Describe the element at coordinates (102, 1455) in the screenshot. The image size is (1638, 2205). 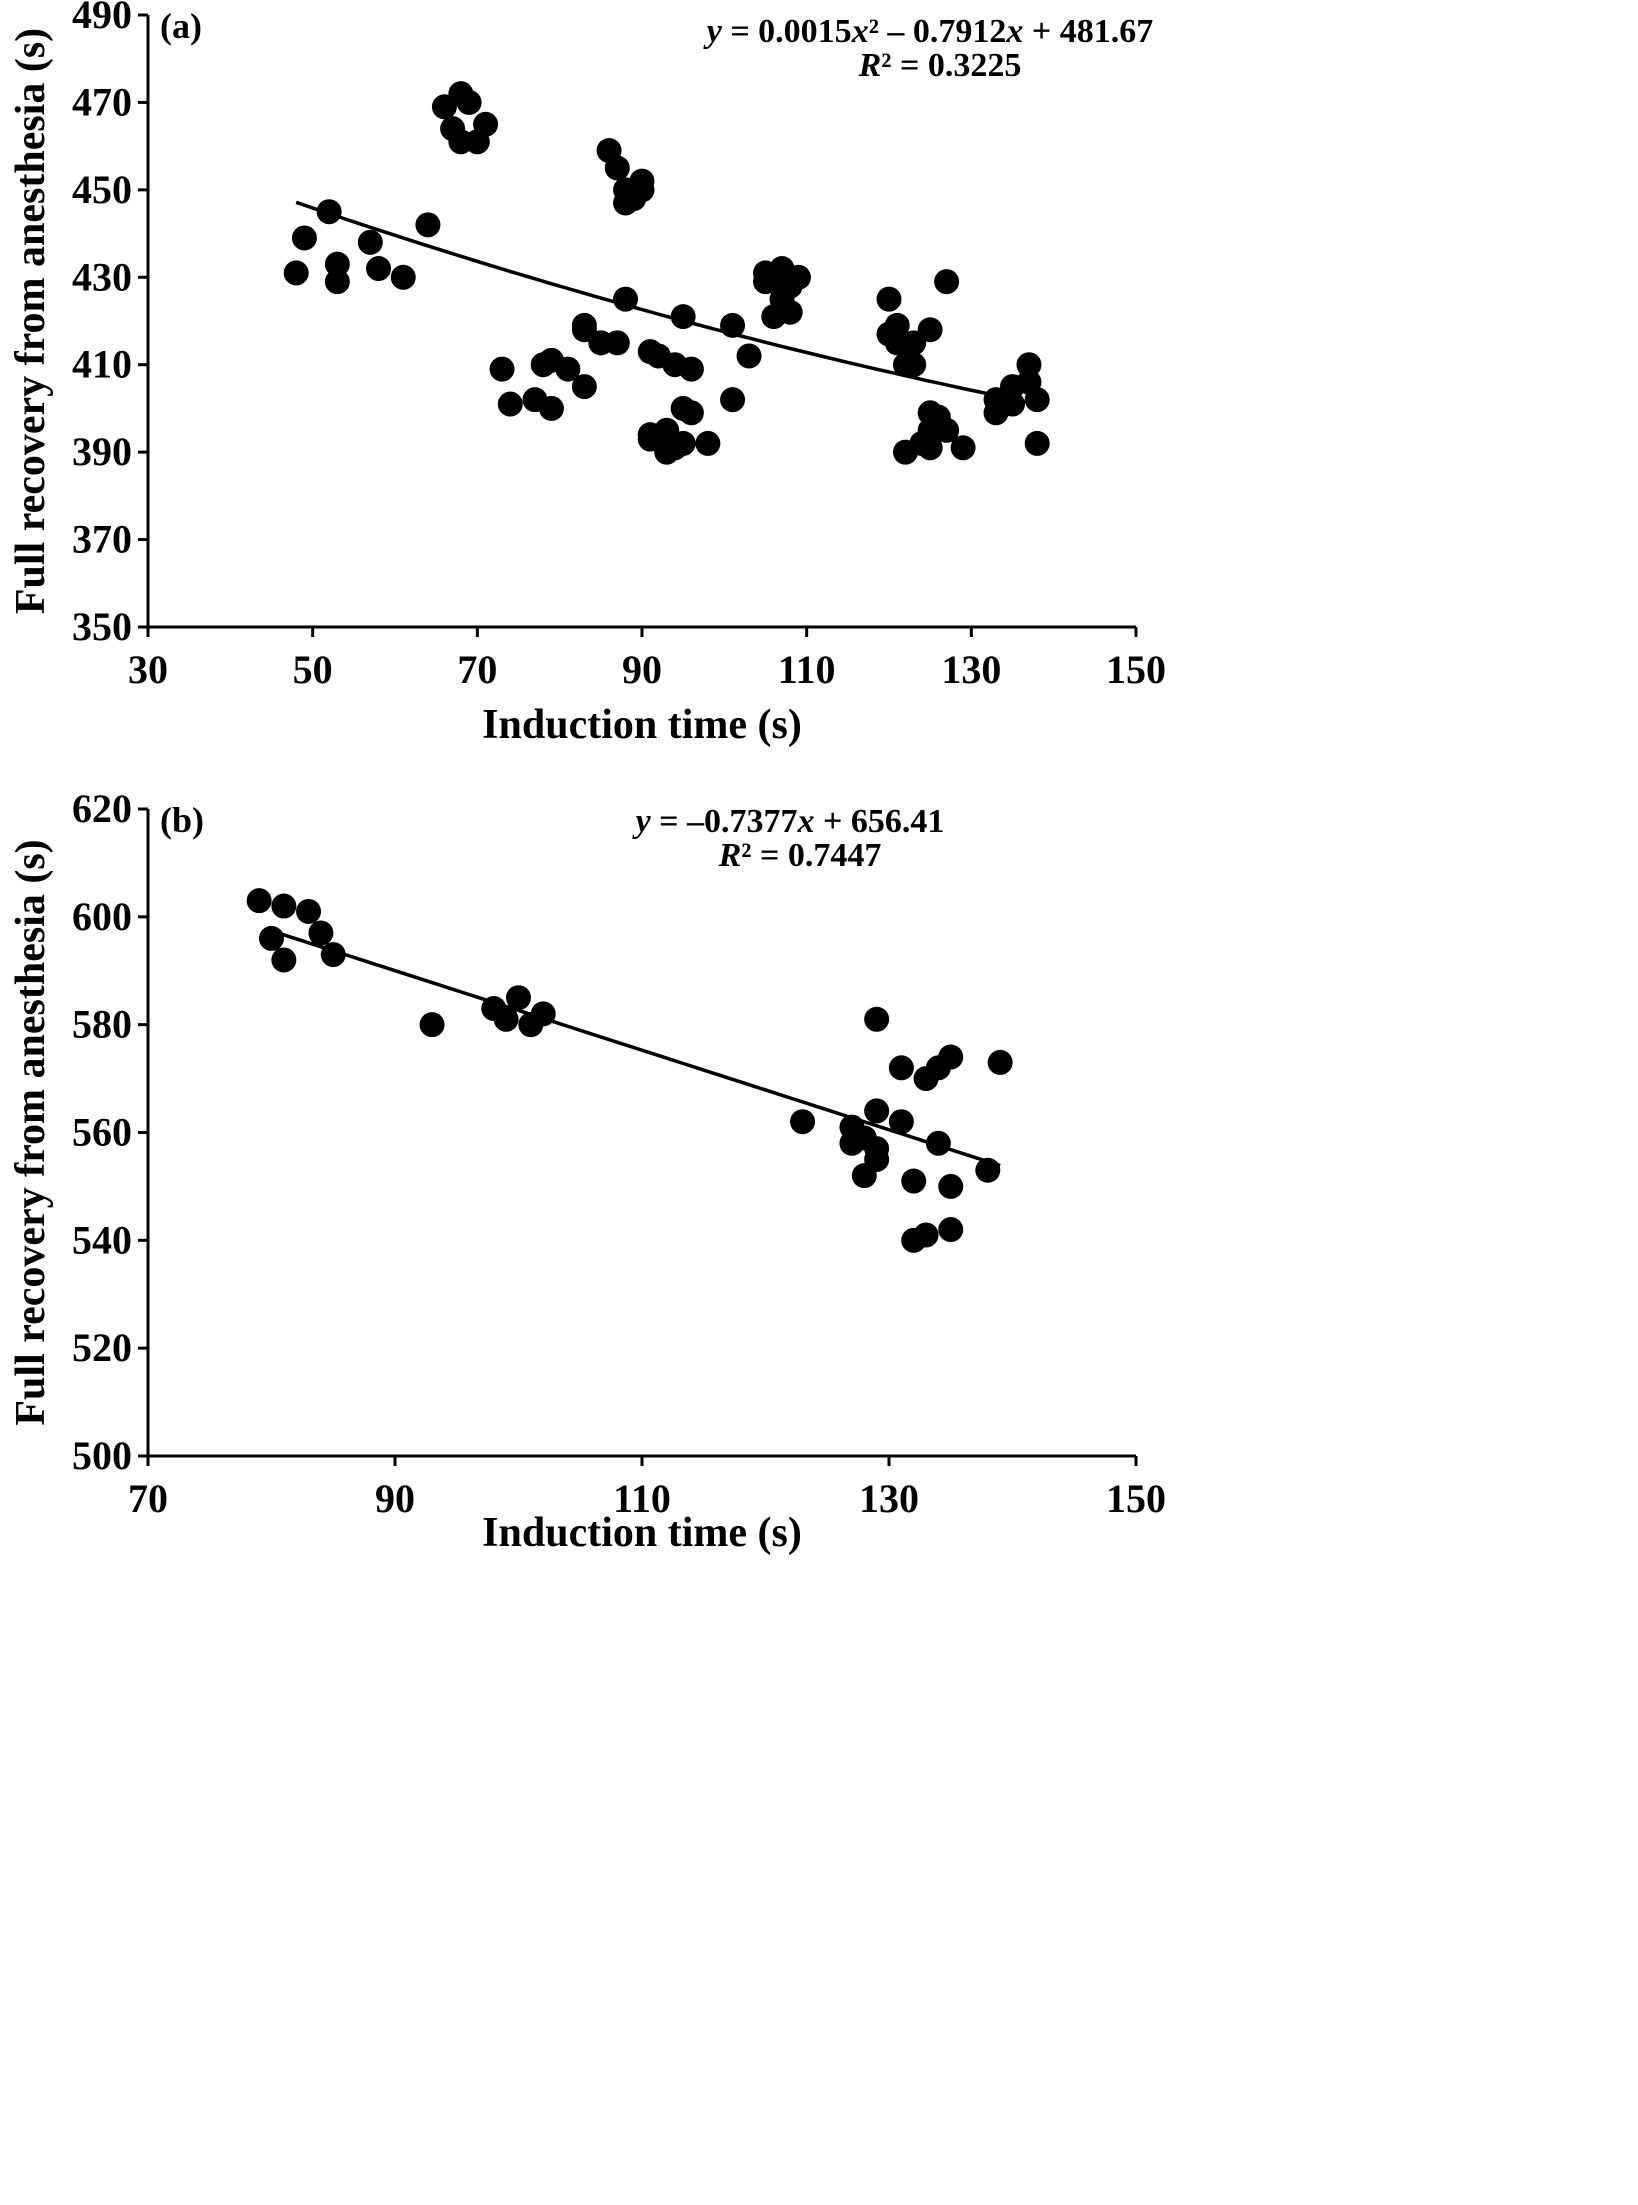
I see `y-tick-label: 500` at that location.